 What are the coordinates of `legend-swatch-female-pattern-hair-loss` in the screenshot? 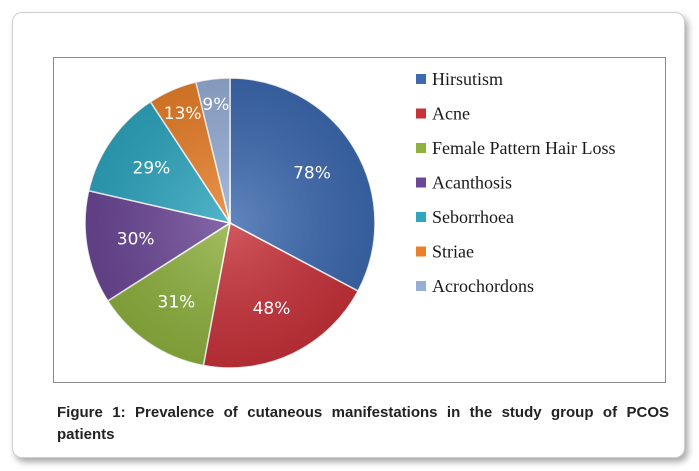 It's located at (421, 148).